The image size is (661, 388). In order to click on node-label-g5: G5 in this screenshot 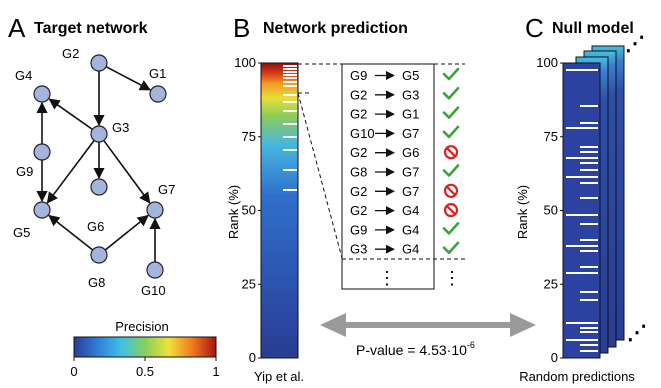, I will do `click(21, 232)`.